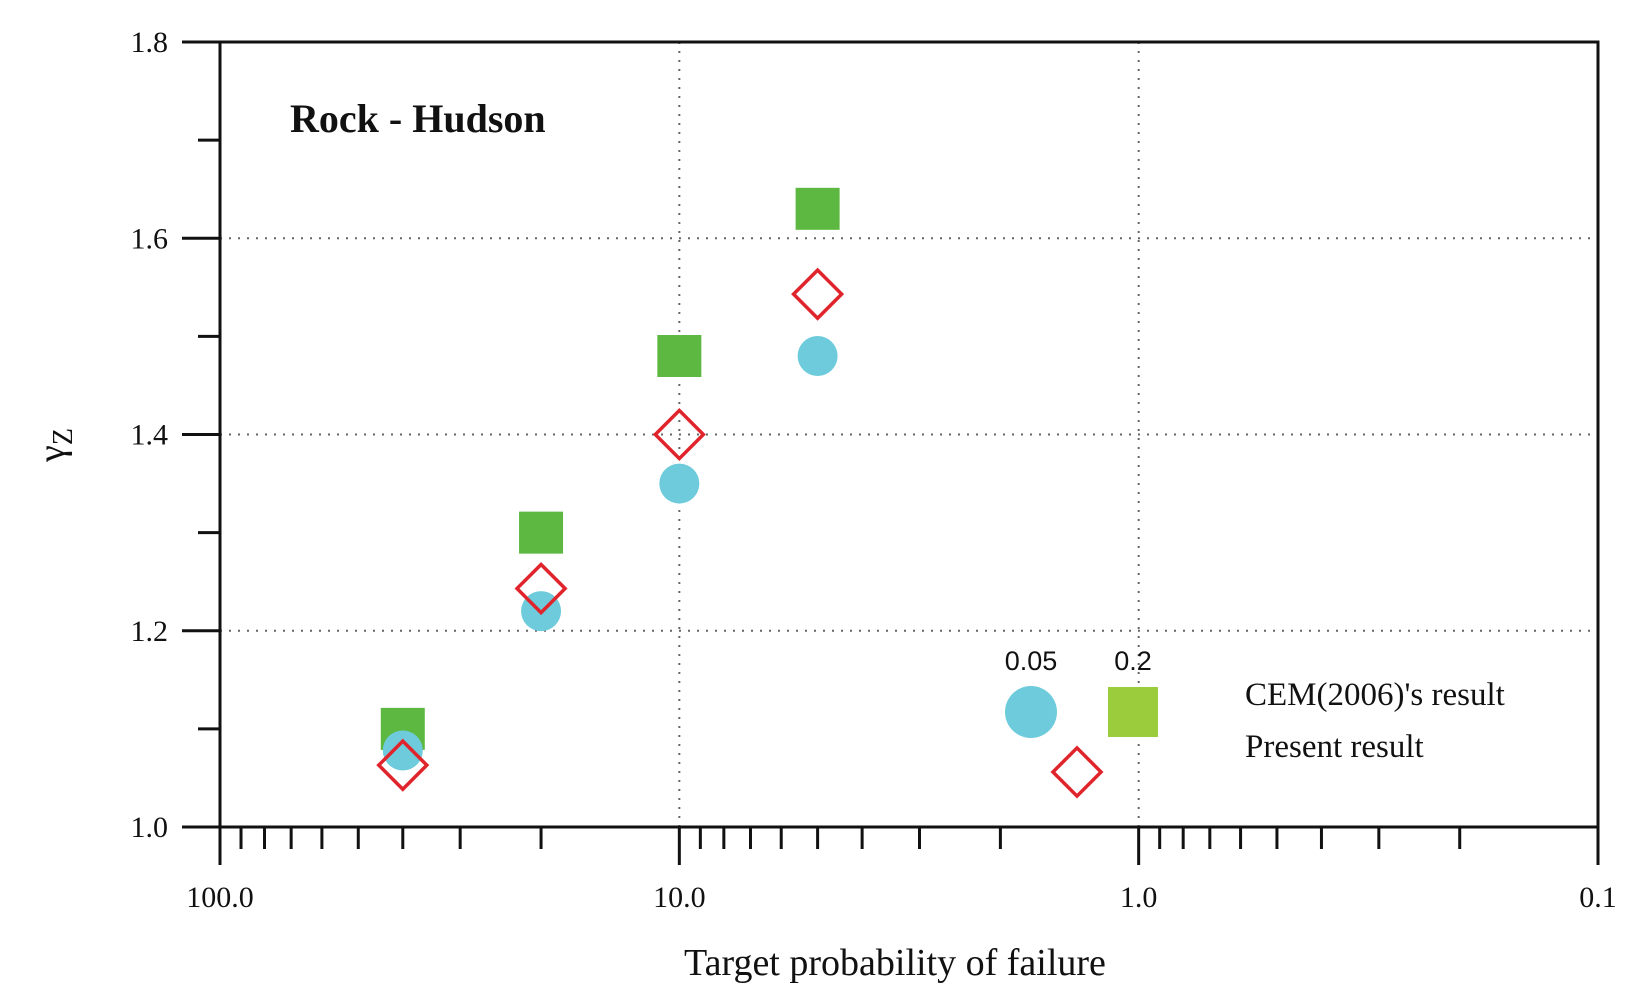 The height and width of the screenshot is (1004, 1635). I want to click on legend-sig-label-2: 0.2, so click(1133, 661).